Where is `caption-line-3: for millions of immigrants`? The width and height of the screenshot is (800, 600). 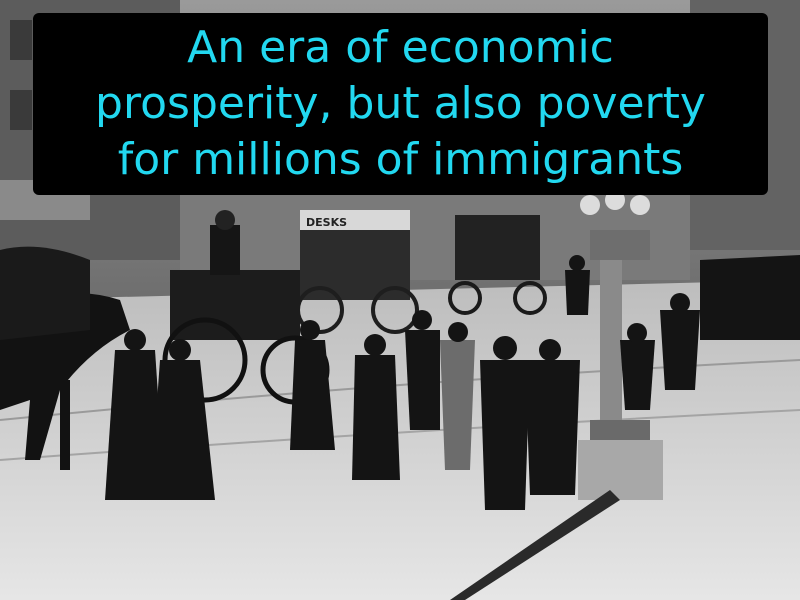 caption-line-3: for millions of immigrants is located at coordinates (400, 159).